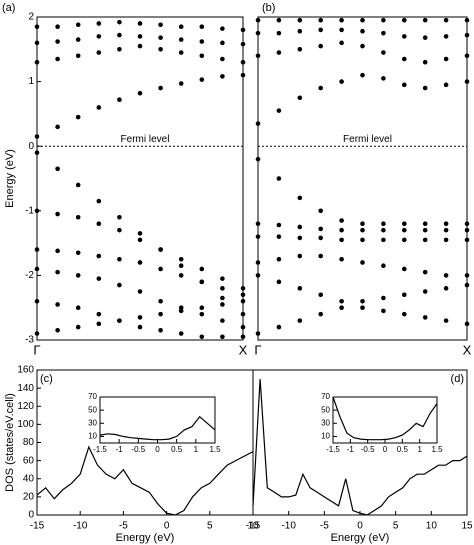  What do you see at coordinates (10, 178) in the screenshot?
I see `y-axis-label: Energy (eV)` at bounding box center [10, 178].